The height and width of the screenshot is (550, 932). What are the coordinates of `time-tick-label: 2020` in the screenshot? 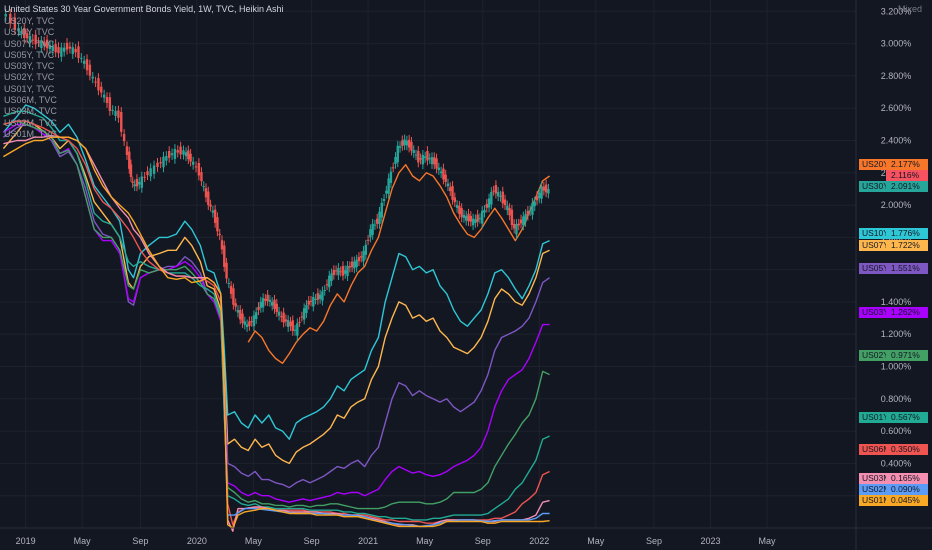 It's located at (197, 541).